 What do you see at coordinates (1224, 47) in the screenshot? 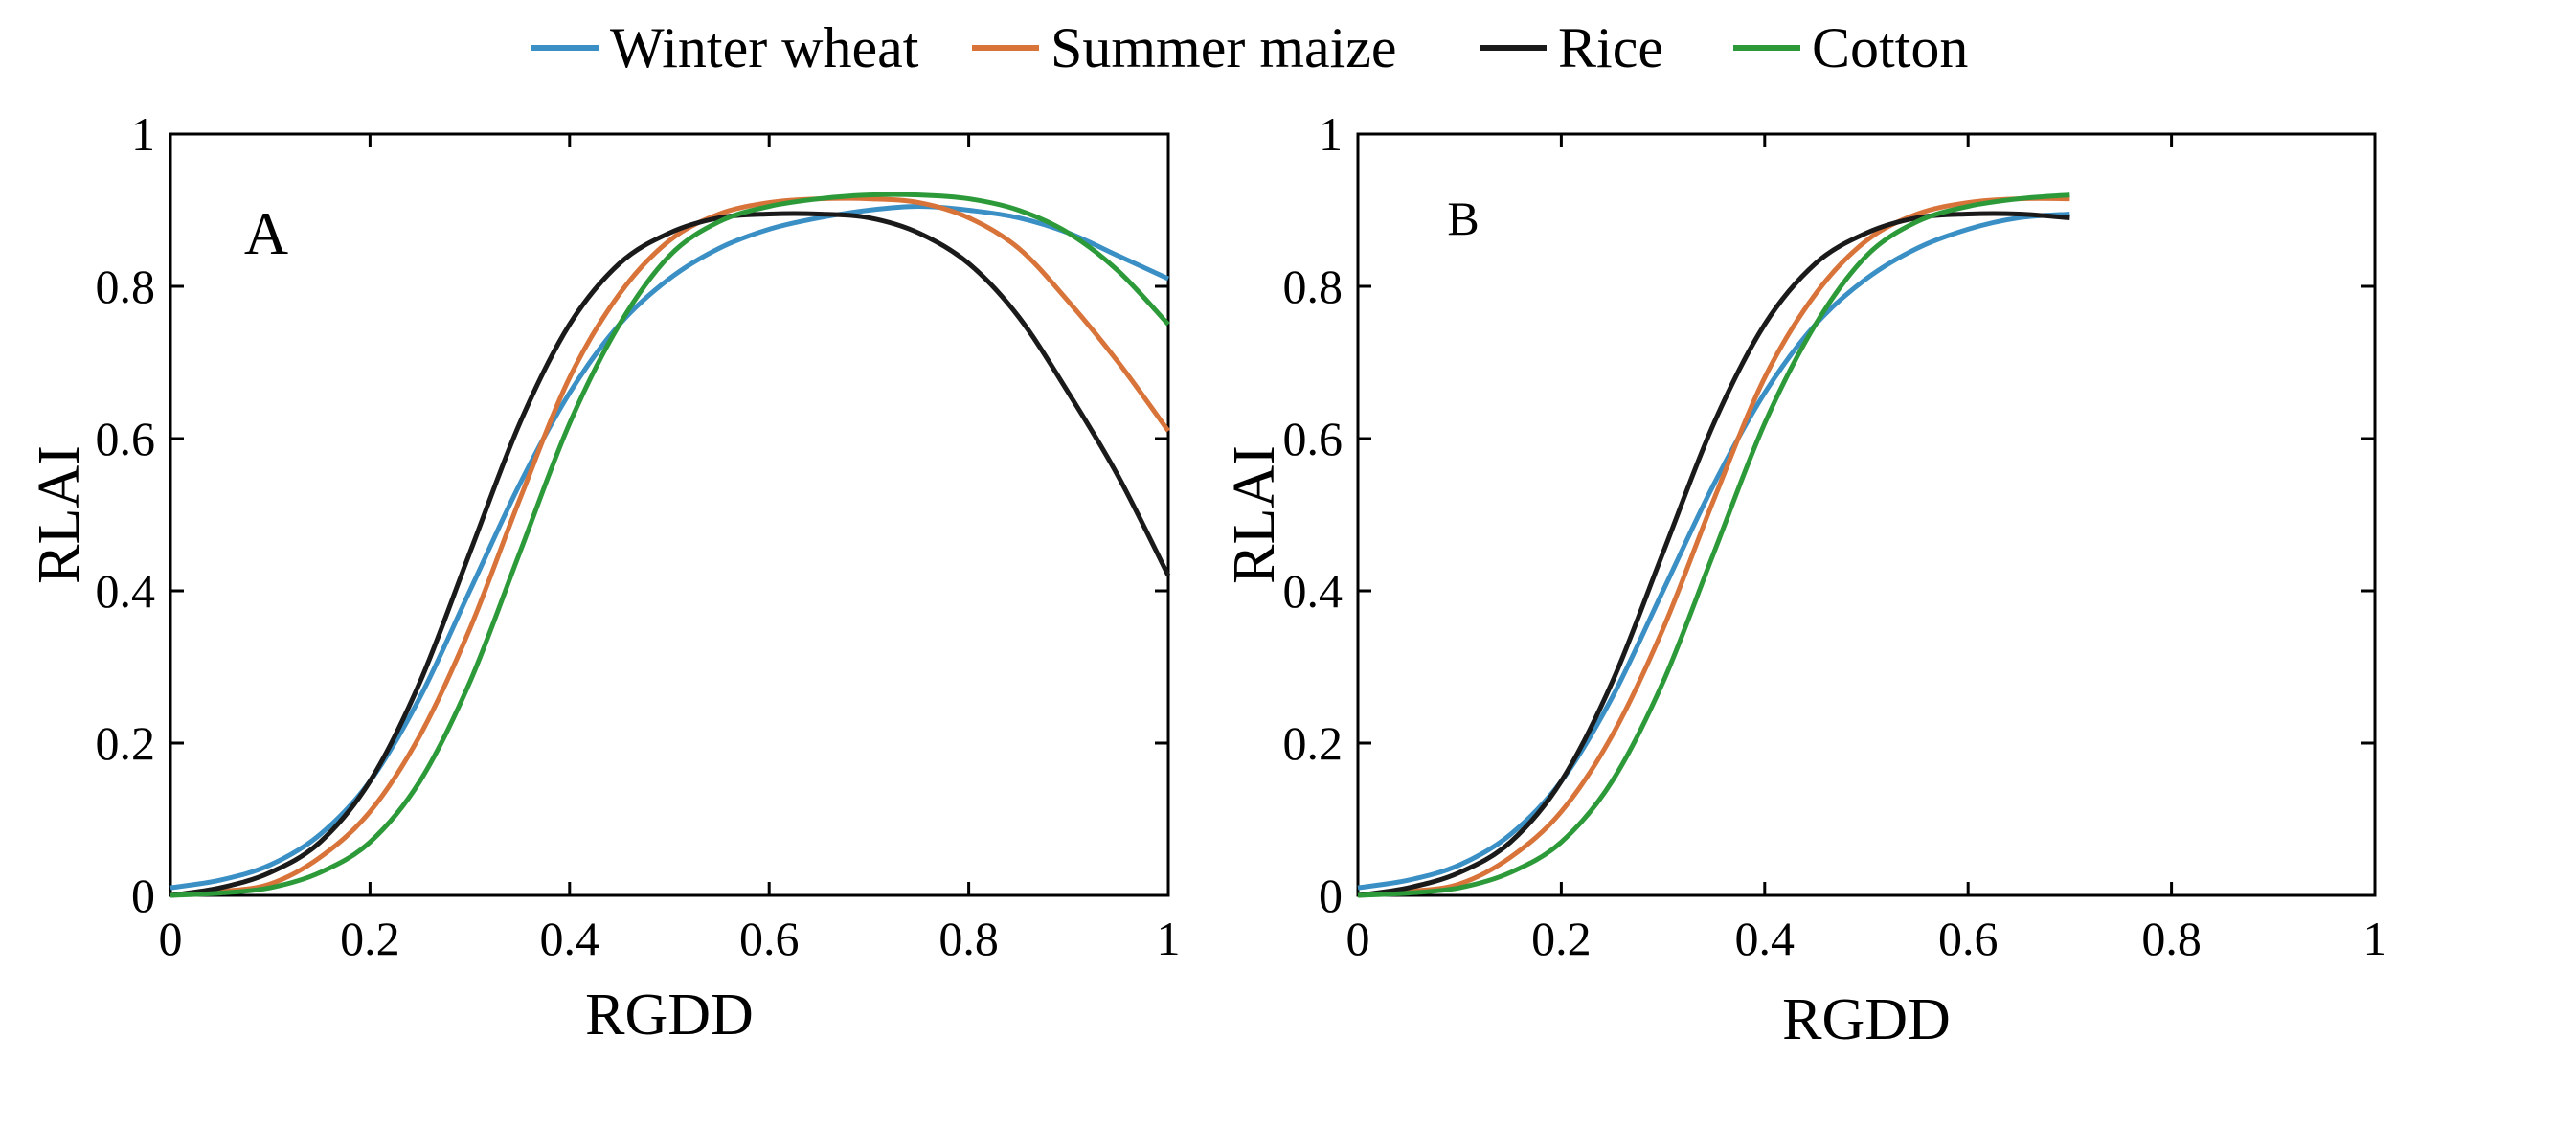
I see `legend-label: Summer maize` at bounding box center [1224, 47].